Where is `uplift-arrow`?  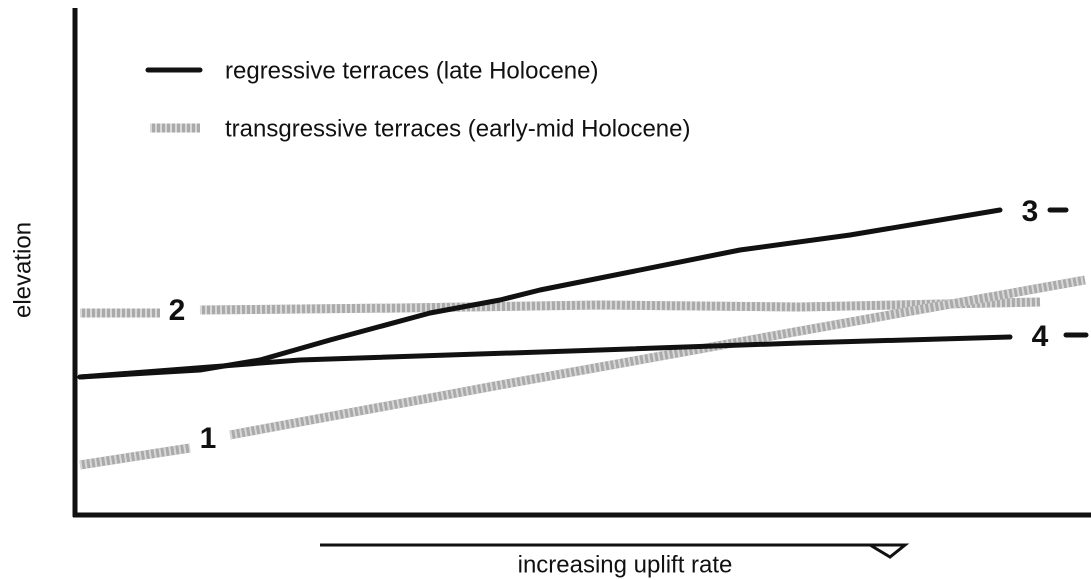 uplift-arrow is located at coordinates (615, 551).